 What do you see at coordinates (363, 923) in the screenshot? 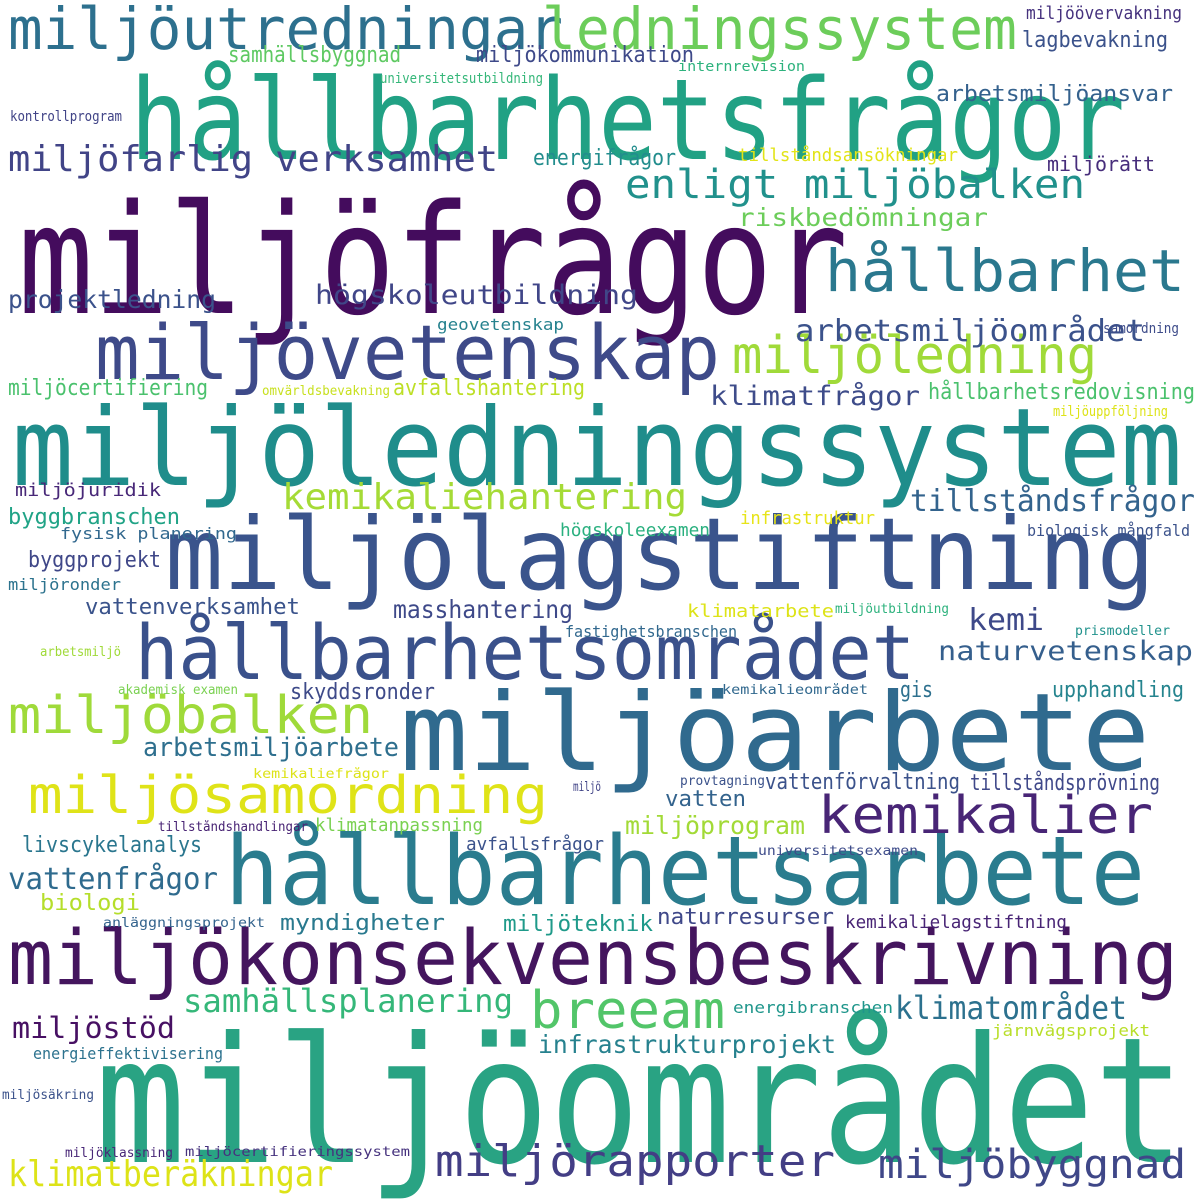
I see `word-cloud-word: myndigheter` at bounding box center [363, 923].